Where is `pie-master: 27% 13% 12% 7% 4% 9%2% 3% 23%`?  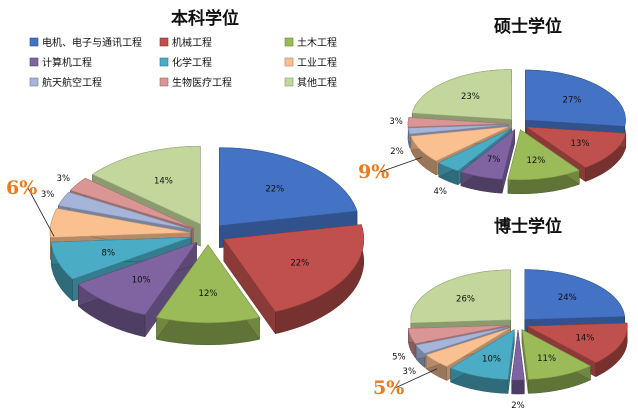 pie-master: 27% 13% 12% 7% 4% 9%2% 3% 23% is located at coordinates (492, 133).